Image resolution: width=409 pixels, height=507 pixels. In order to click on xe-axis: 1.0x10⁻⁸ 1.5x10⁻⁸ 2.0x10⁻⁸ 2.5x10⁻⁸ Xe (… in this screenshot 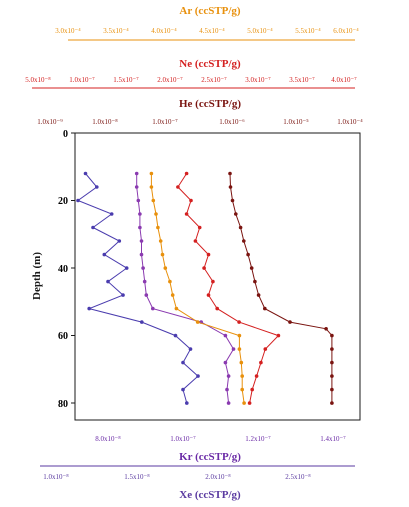, I will do `click(197, 483)`.